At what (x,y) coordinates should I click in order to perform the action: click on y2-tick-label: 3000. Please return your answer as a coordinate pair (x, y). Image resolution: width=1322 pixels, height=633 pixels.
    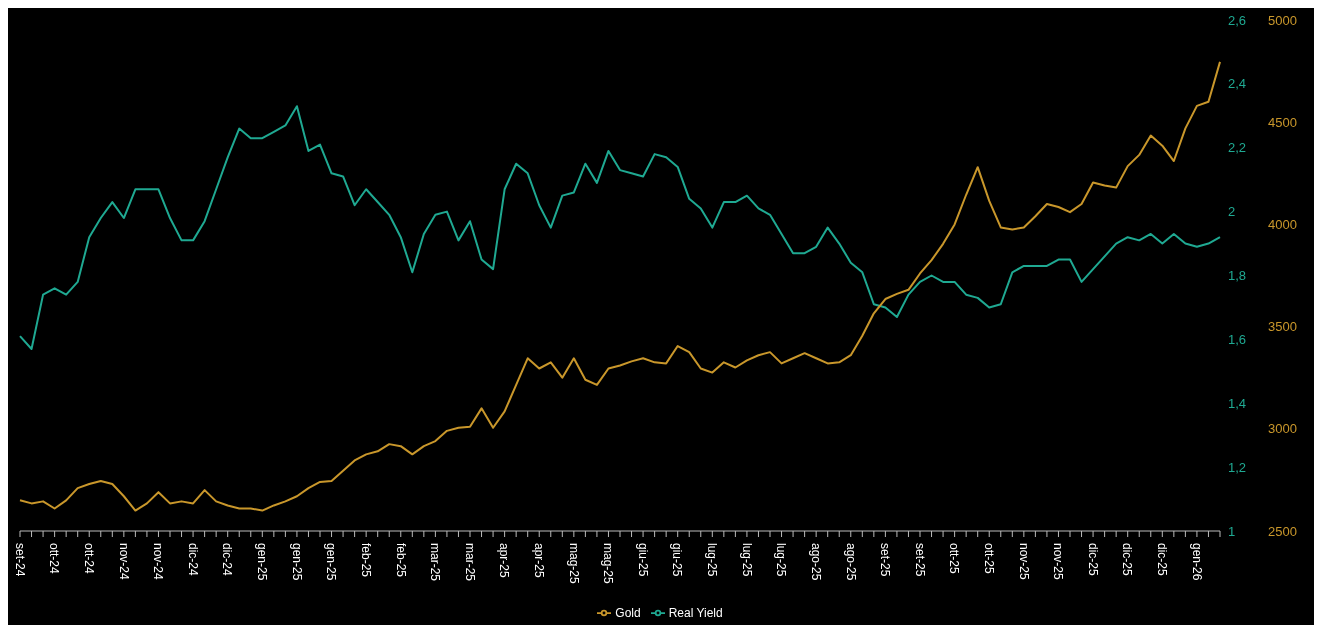
    Looking at the image, I should click on (1282, 429).